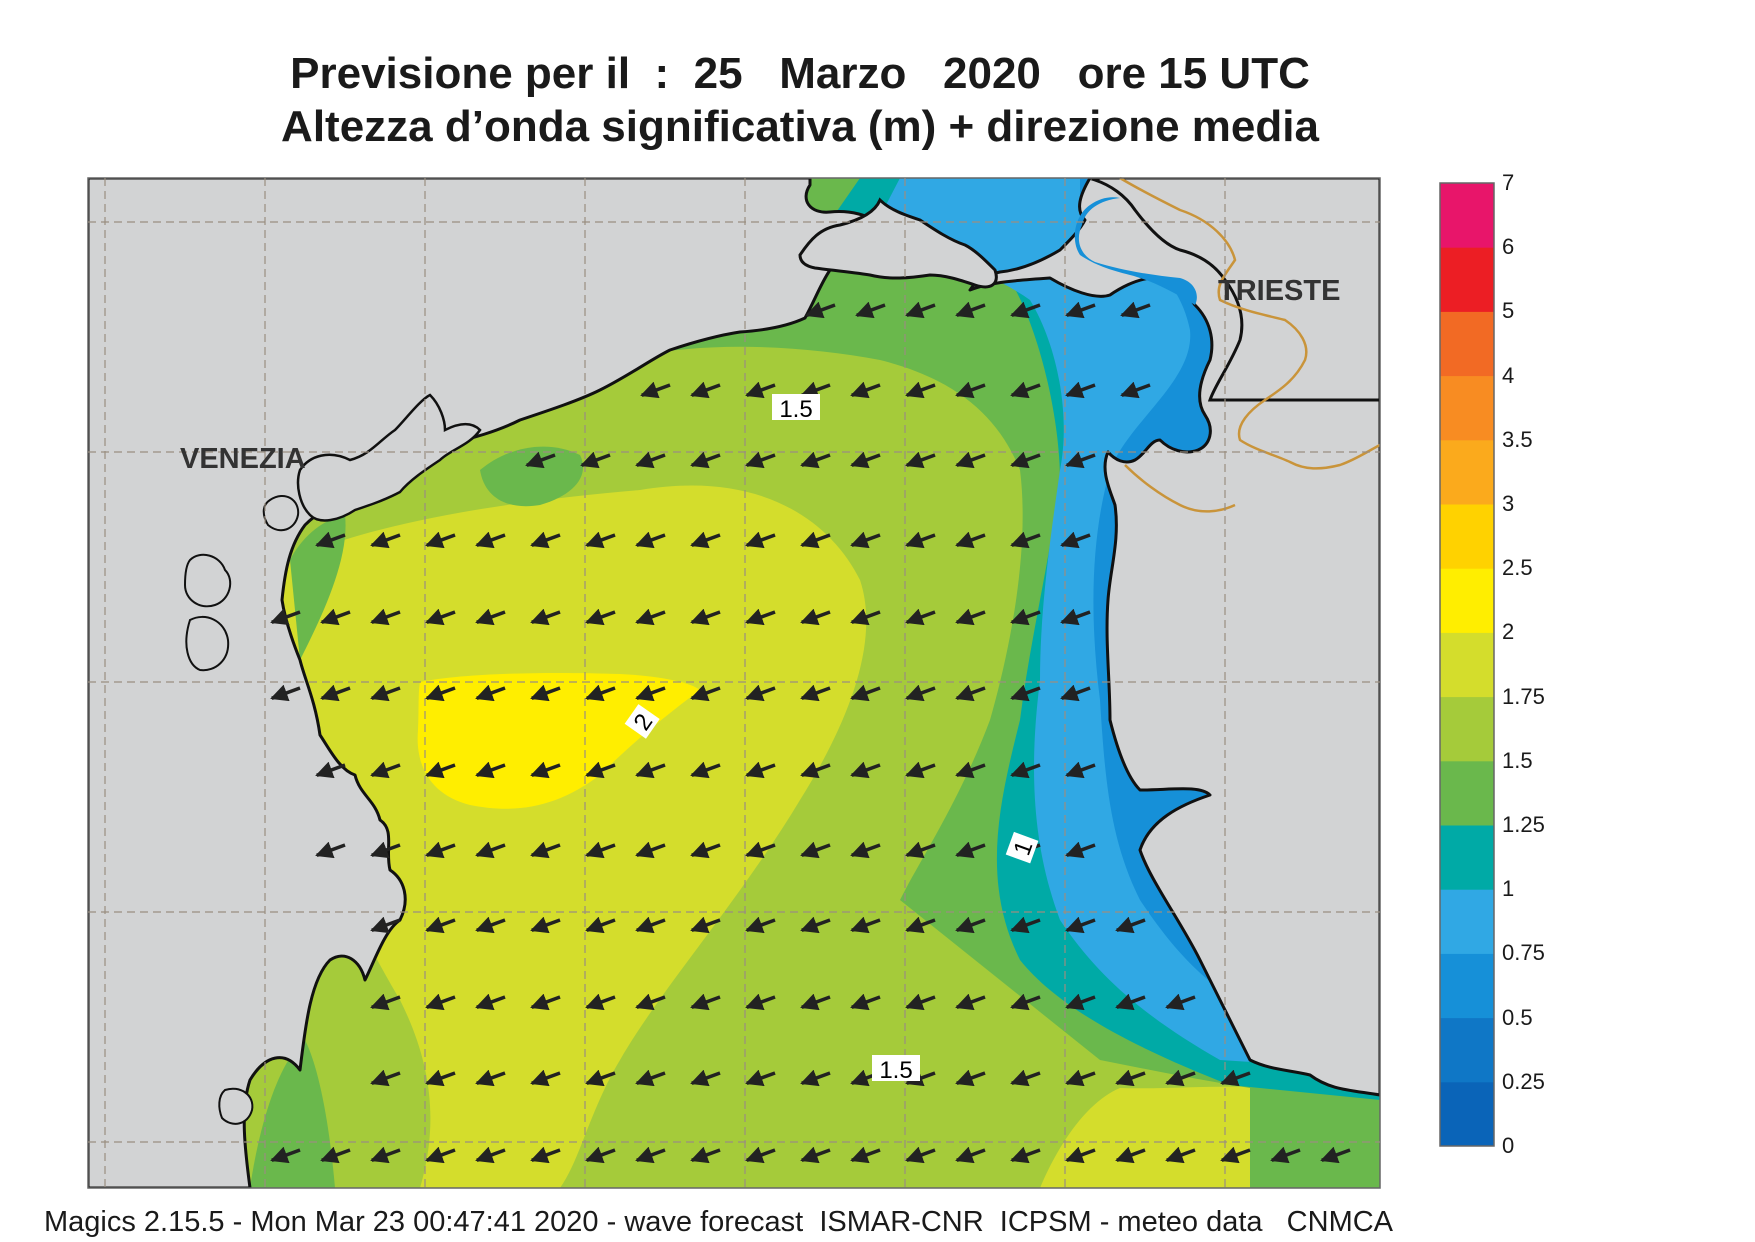 Image resolution: width=1755 pixels, height=1242 pixels. I want to click on colorbar-tick-label: 0.25, so click(1523, 1081).